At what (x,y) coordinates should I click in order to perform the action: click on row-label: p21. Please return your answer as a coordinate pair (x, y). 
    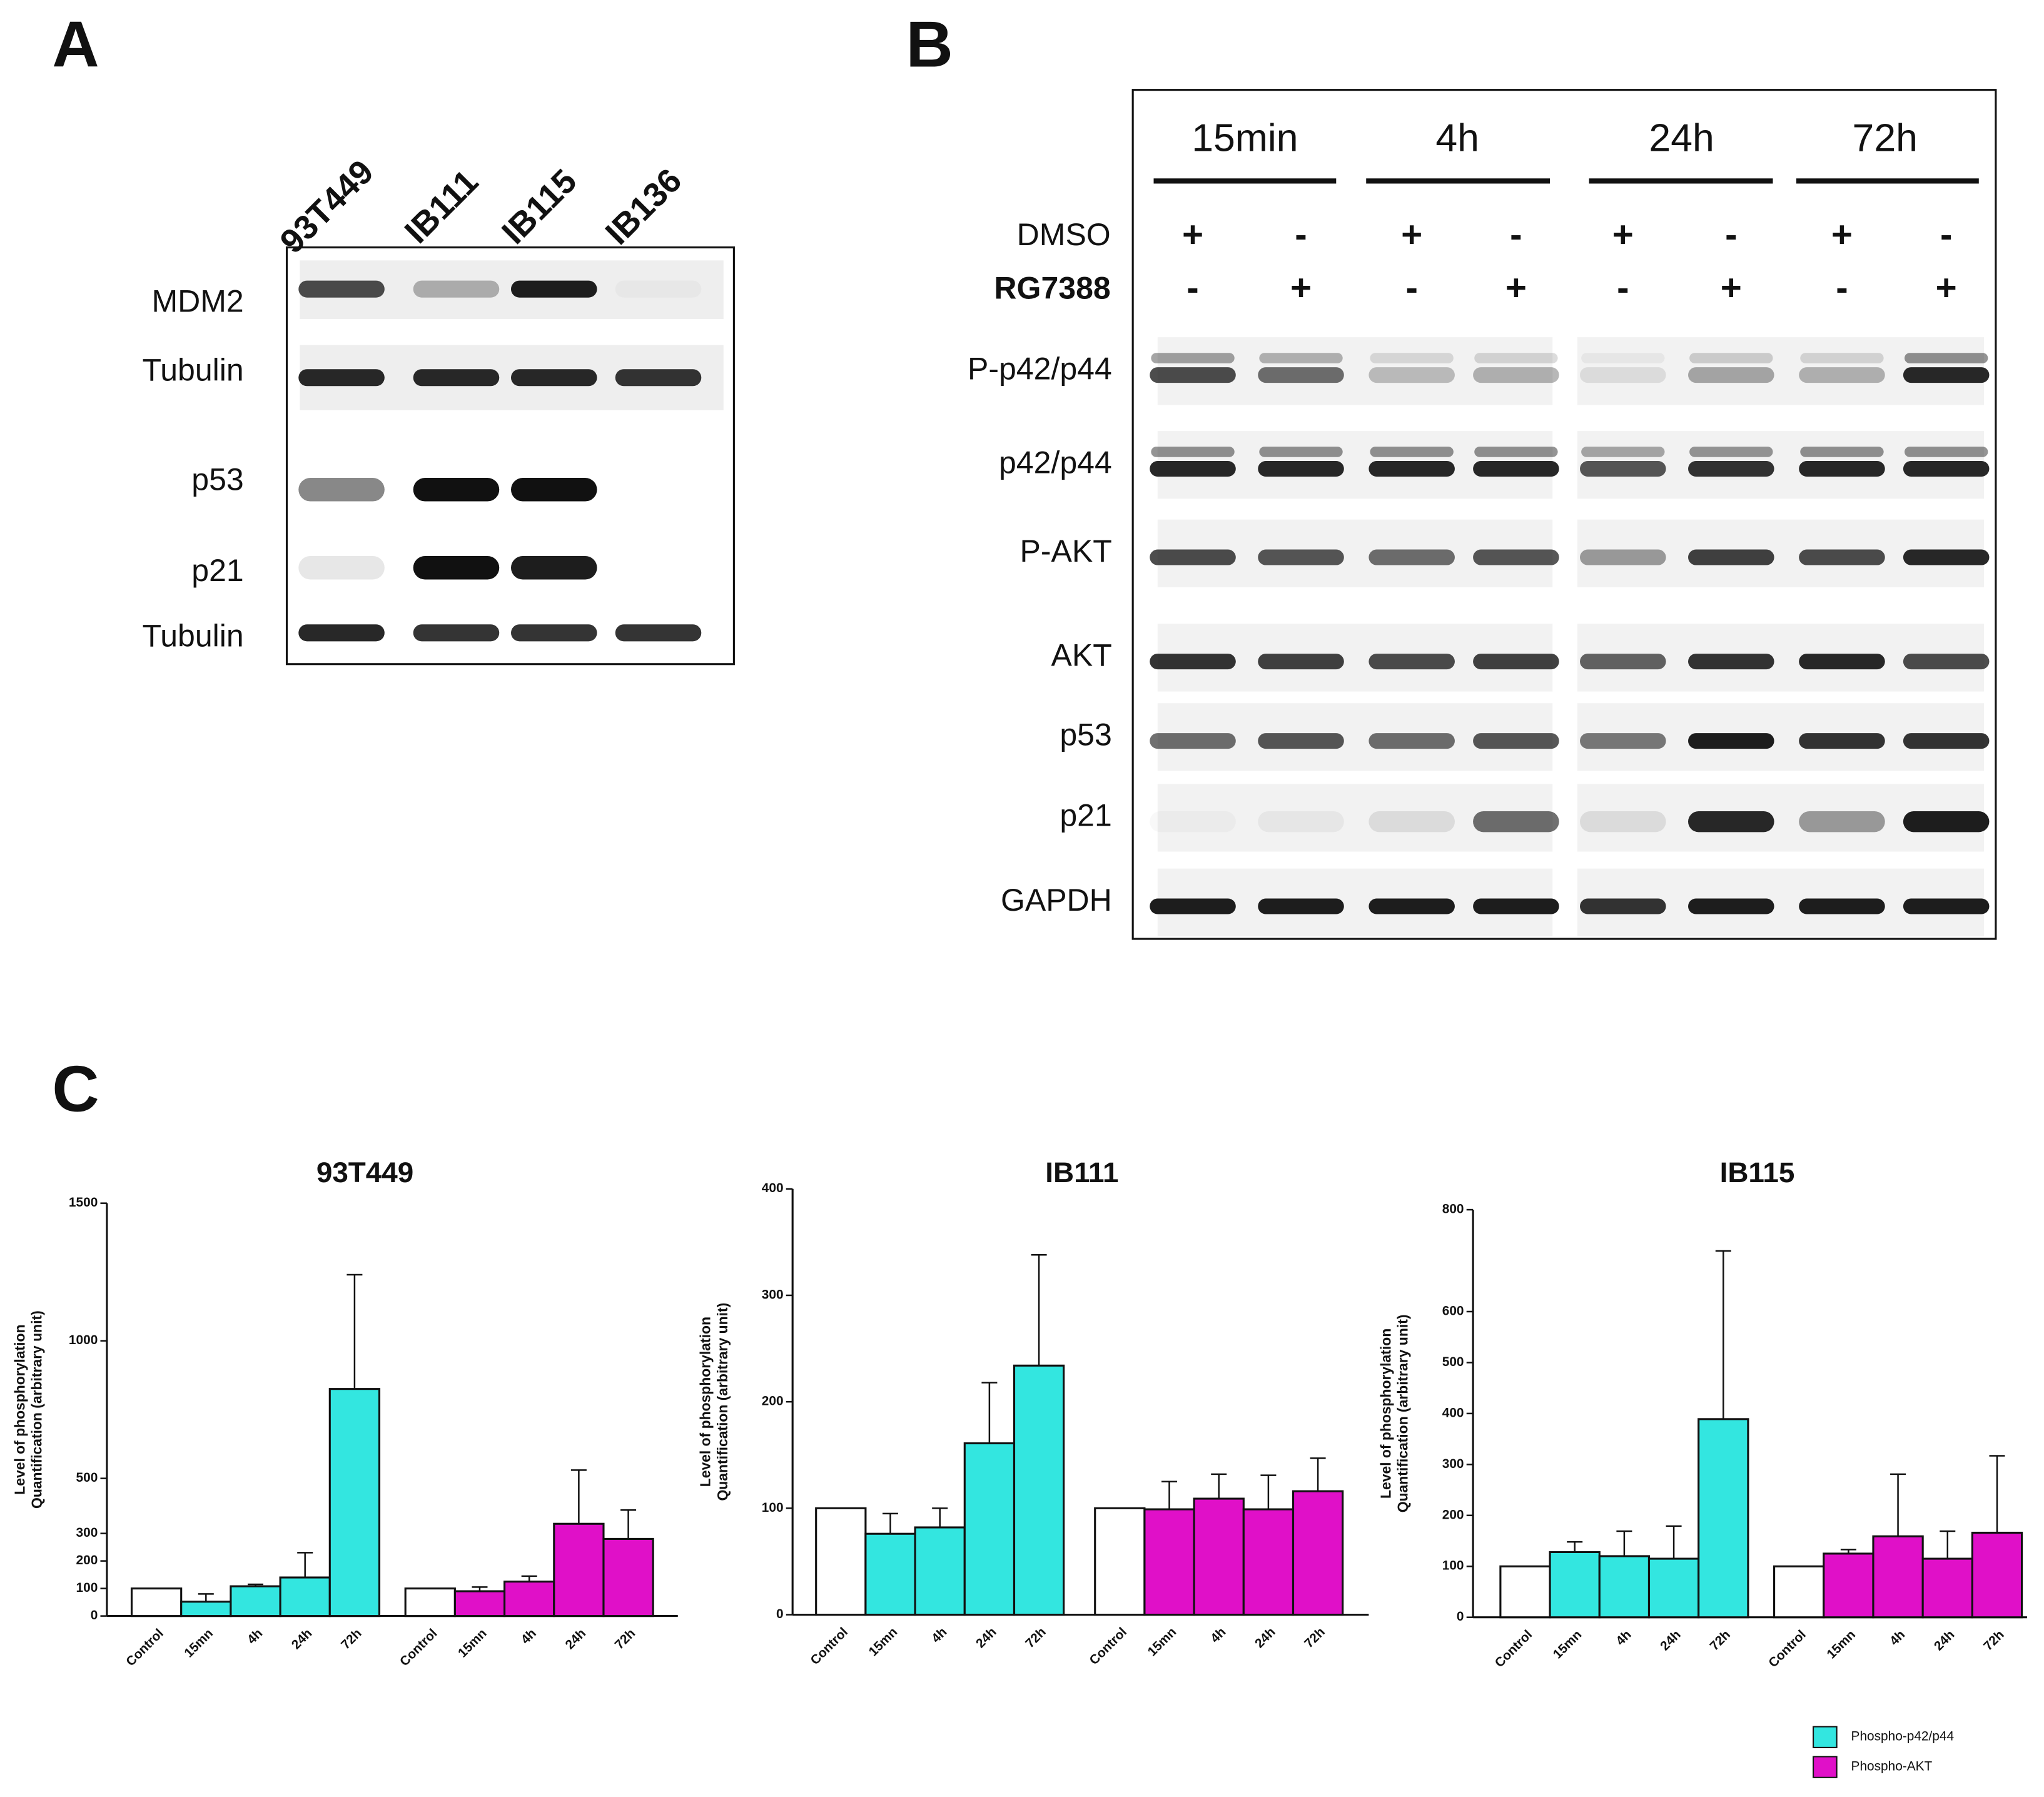
    Looking at the image, I should click on (1085, 815).